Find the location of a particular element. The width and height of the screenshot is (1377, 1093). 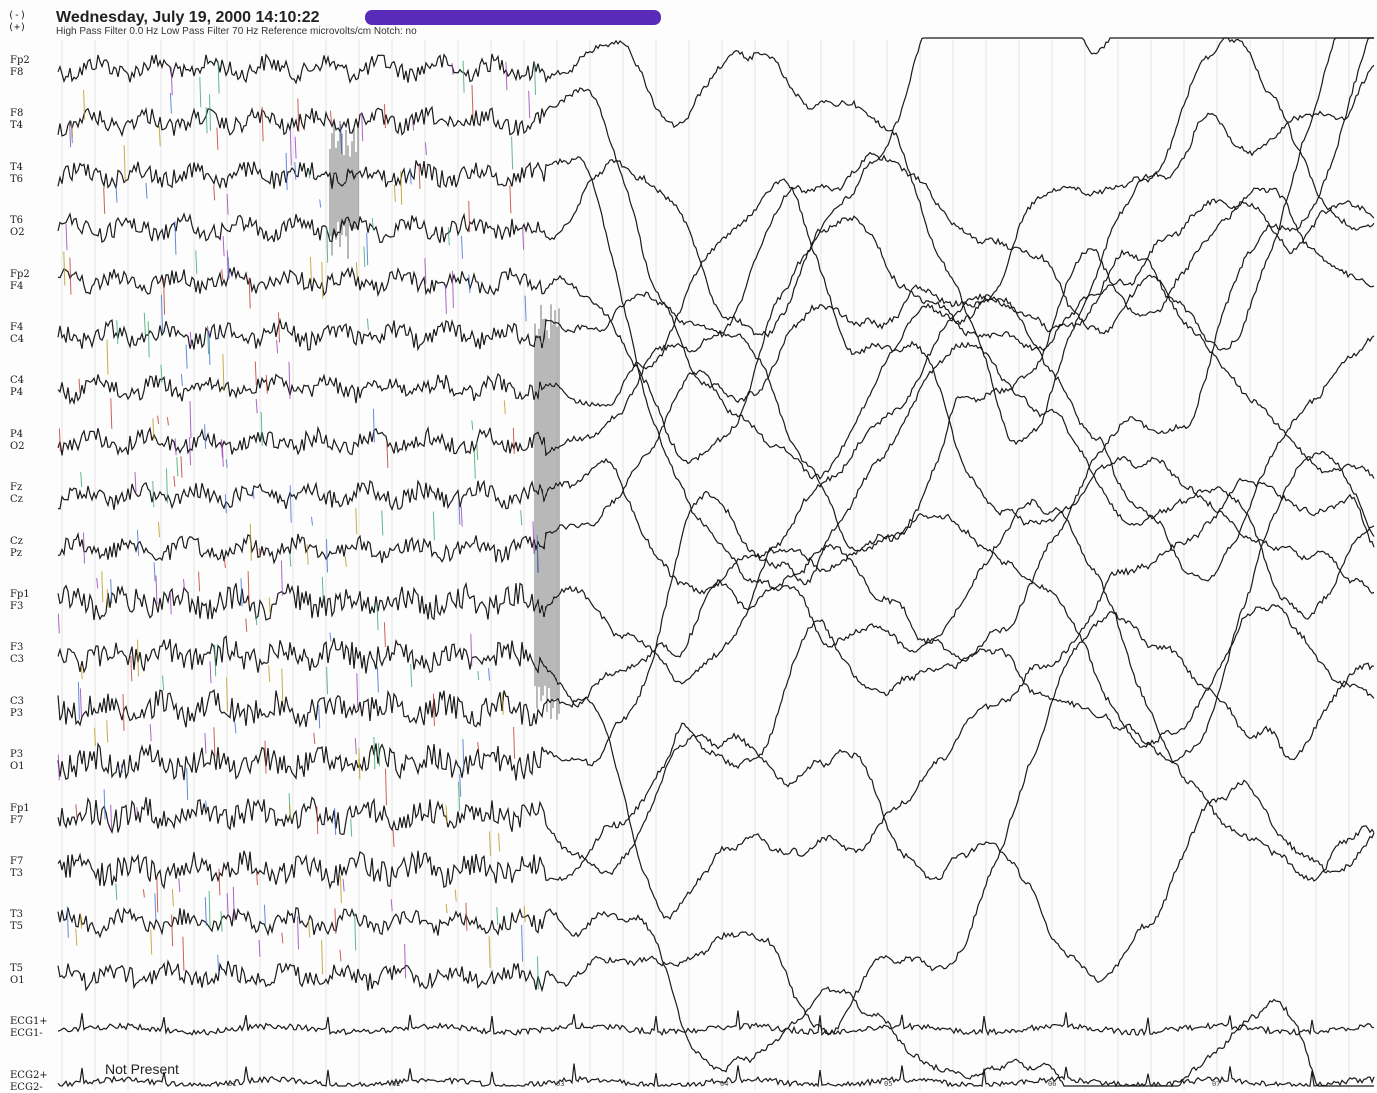

channel-label-top: F7 is located at coordinates (17, 861).